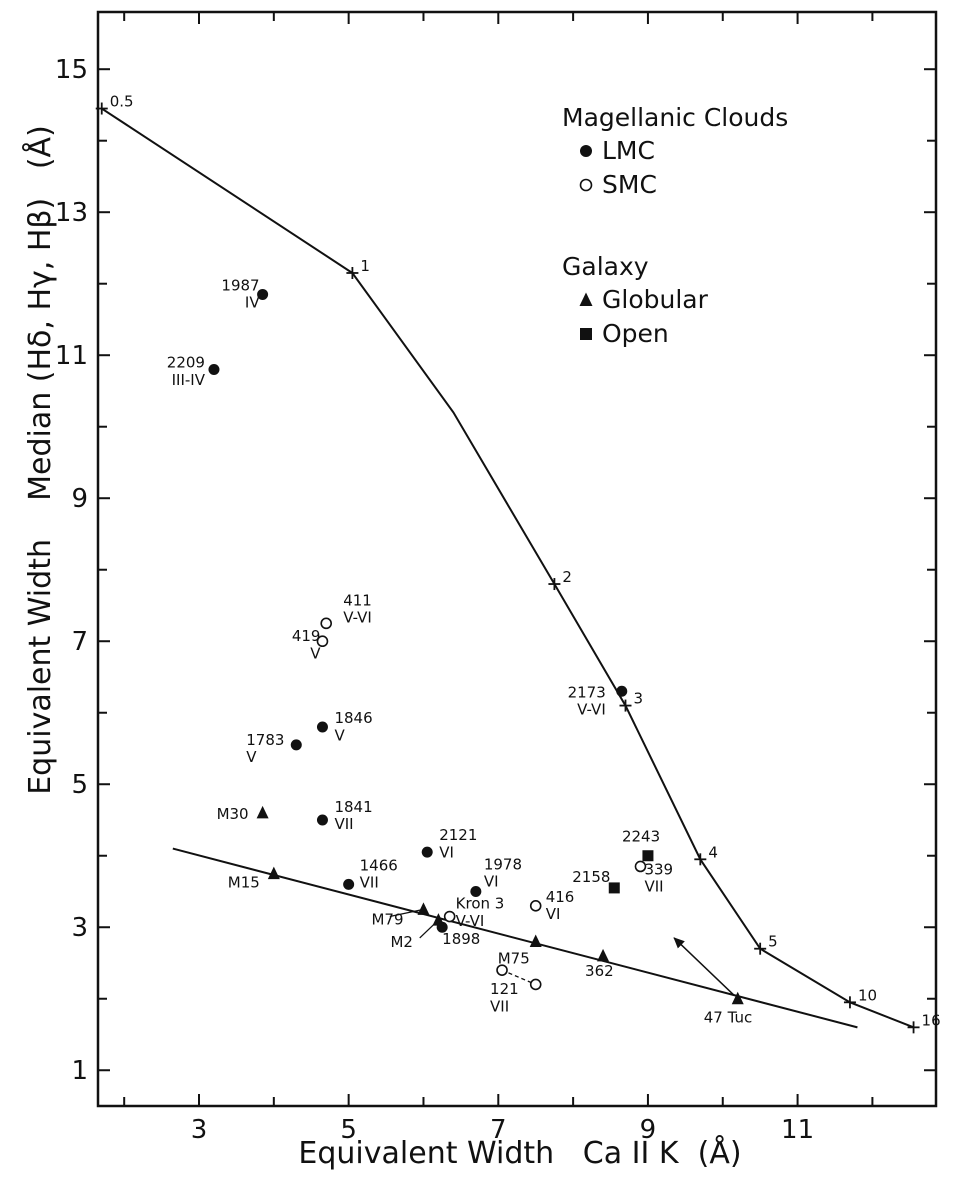 The image size is (970, 1184). What do you see at coordinates (713, 852) in the screenshot?
I see `model-curve-label: 4` at bounding box center [713, 852].